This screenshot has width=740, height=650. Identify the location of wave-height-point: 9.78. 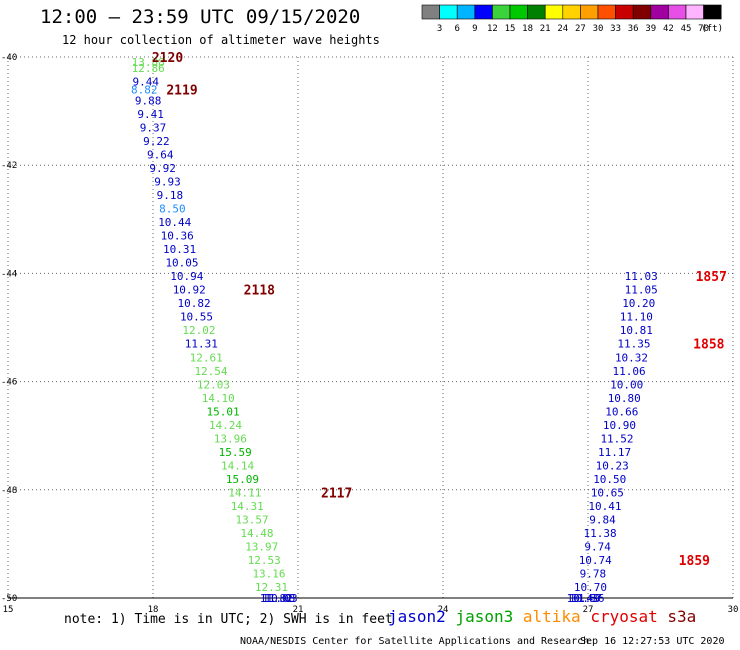
(593, 574).